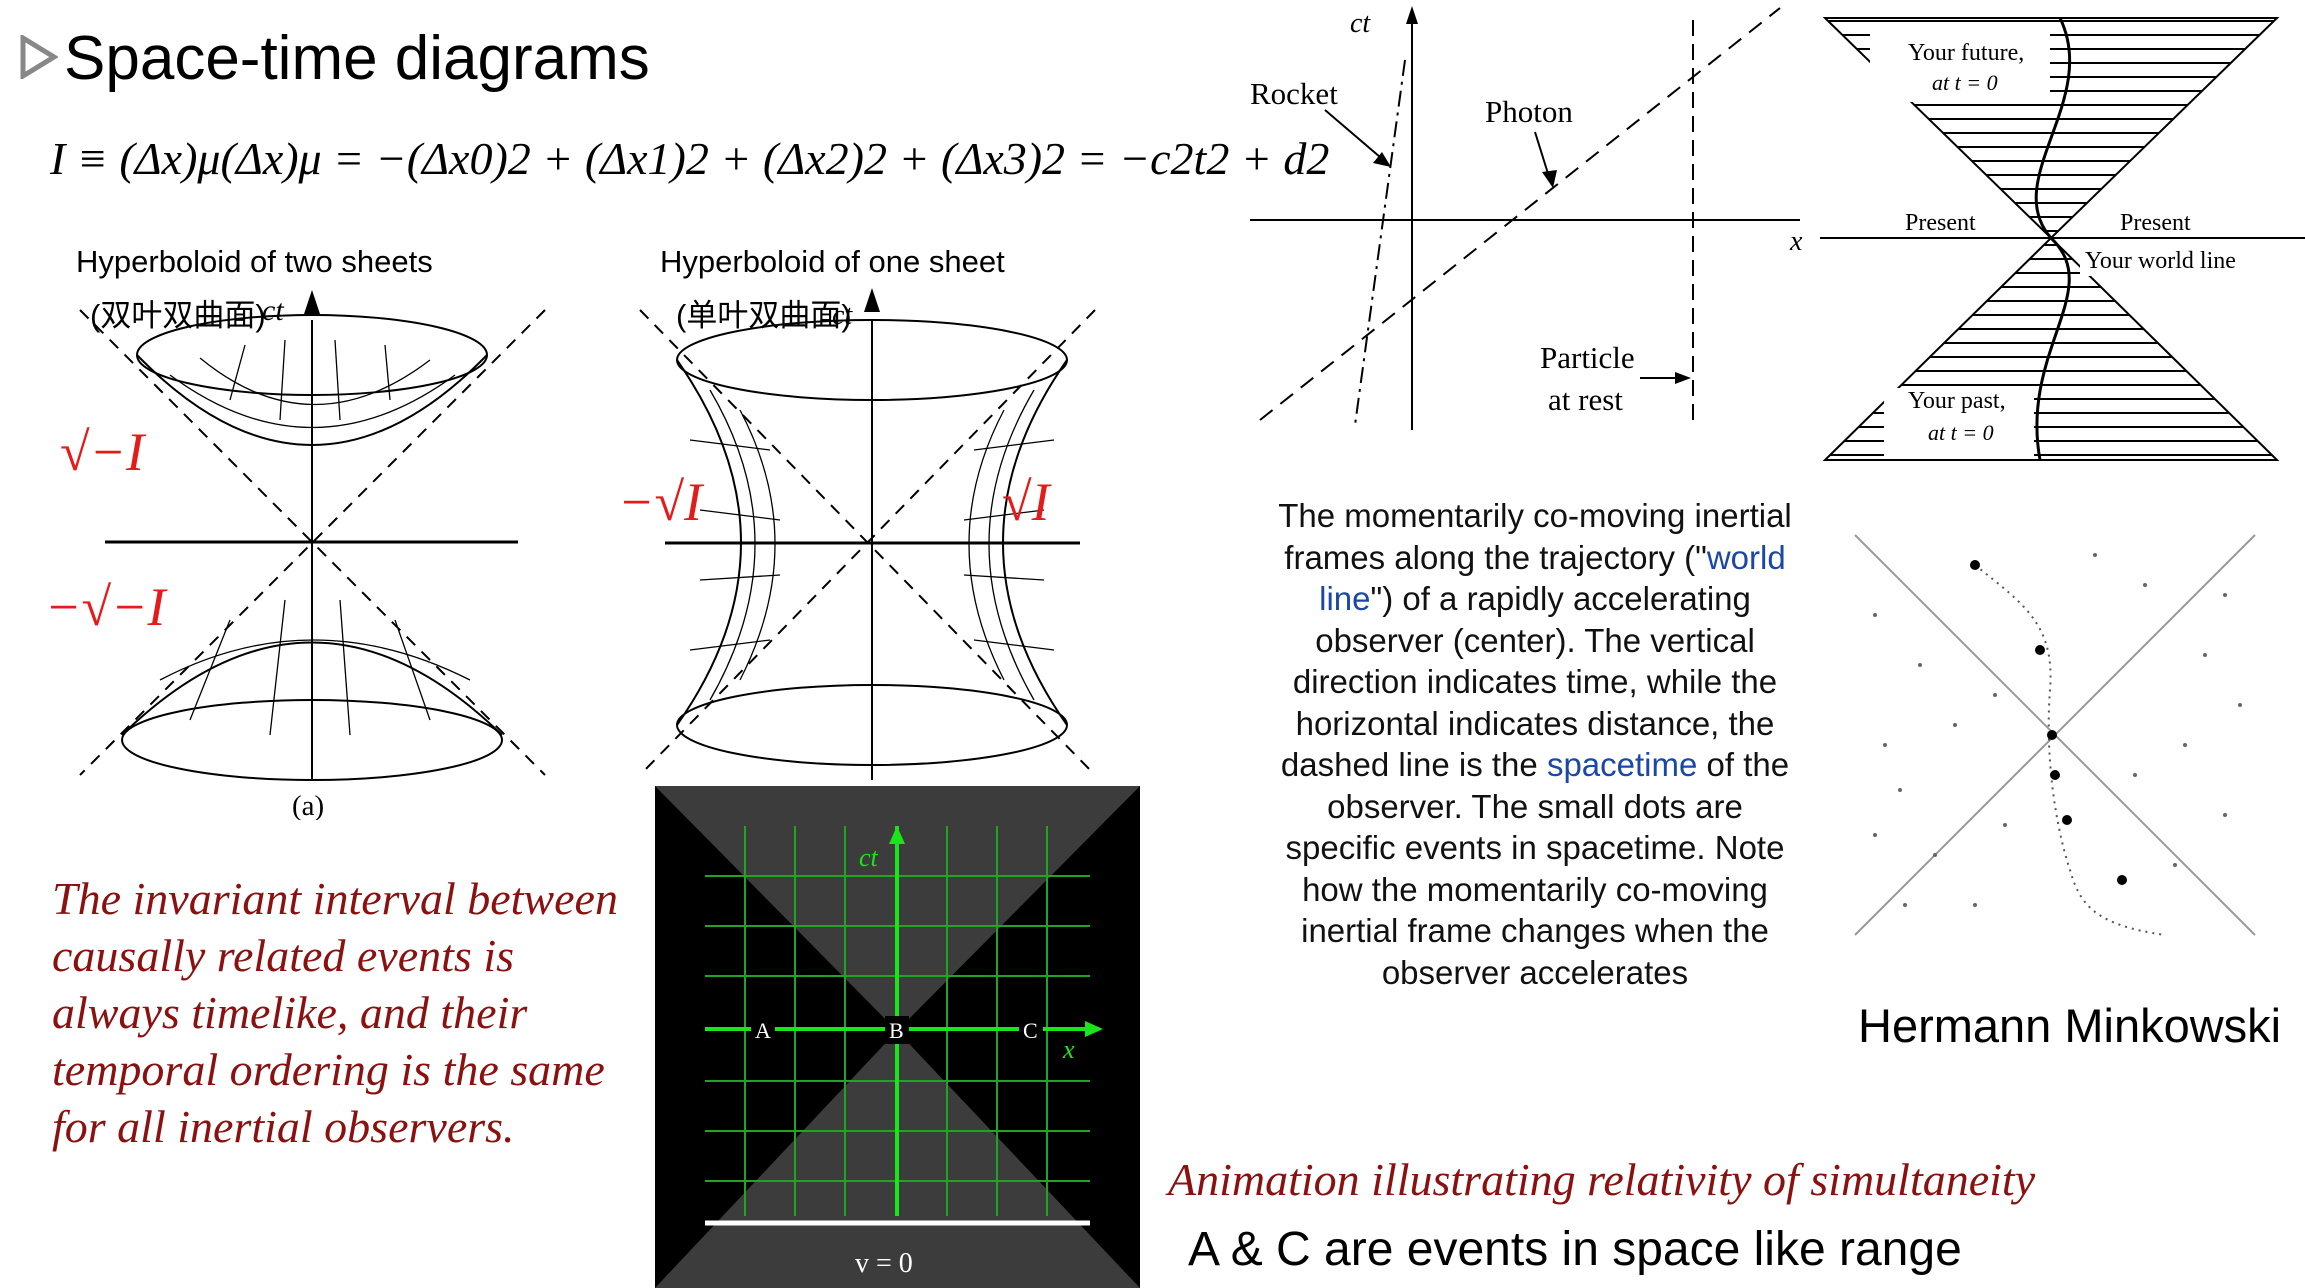 The height and width of the screenshot is (1288, 2305). Describe the element at coordinates (308, 805) in the screenshot. I see `two-sheets-sublabel: (a)` at that location.